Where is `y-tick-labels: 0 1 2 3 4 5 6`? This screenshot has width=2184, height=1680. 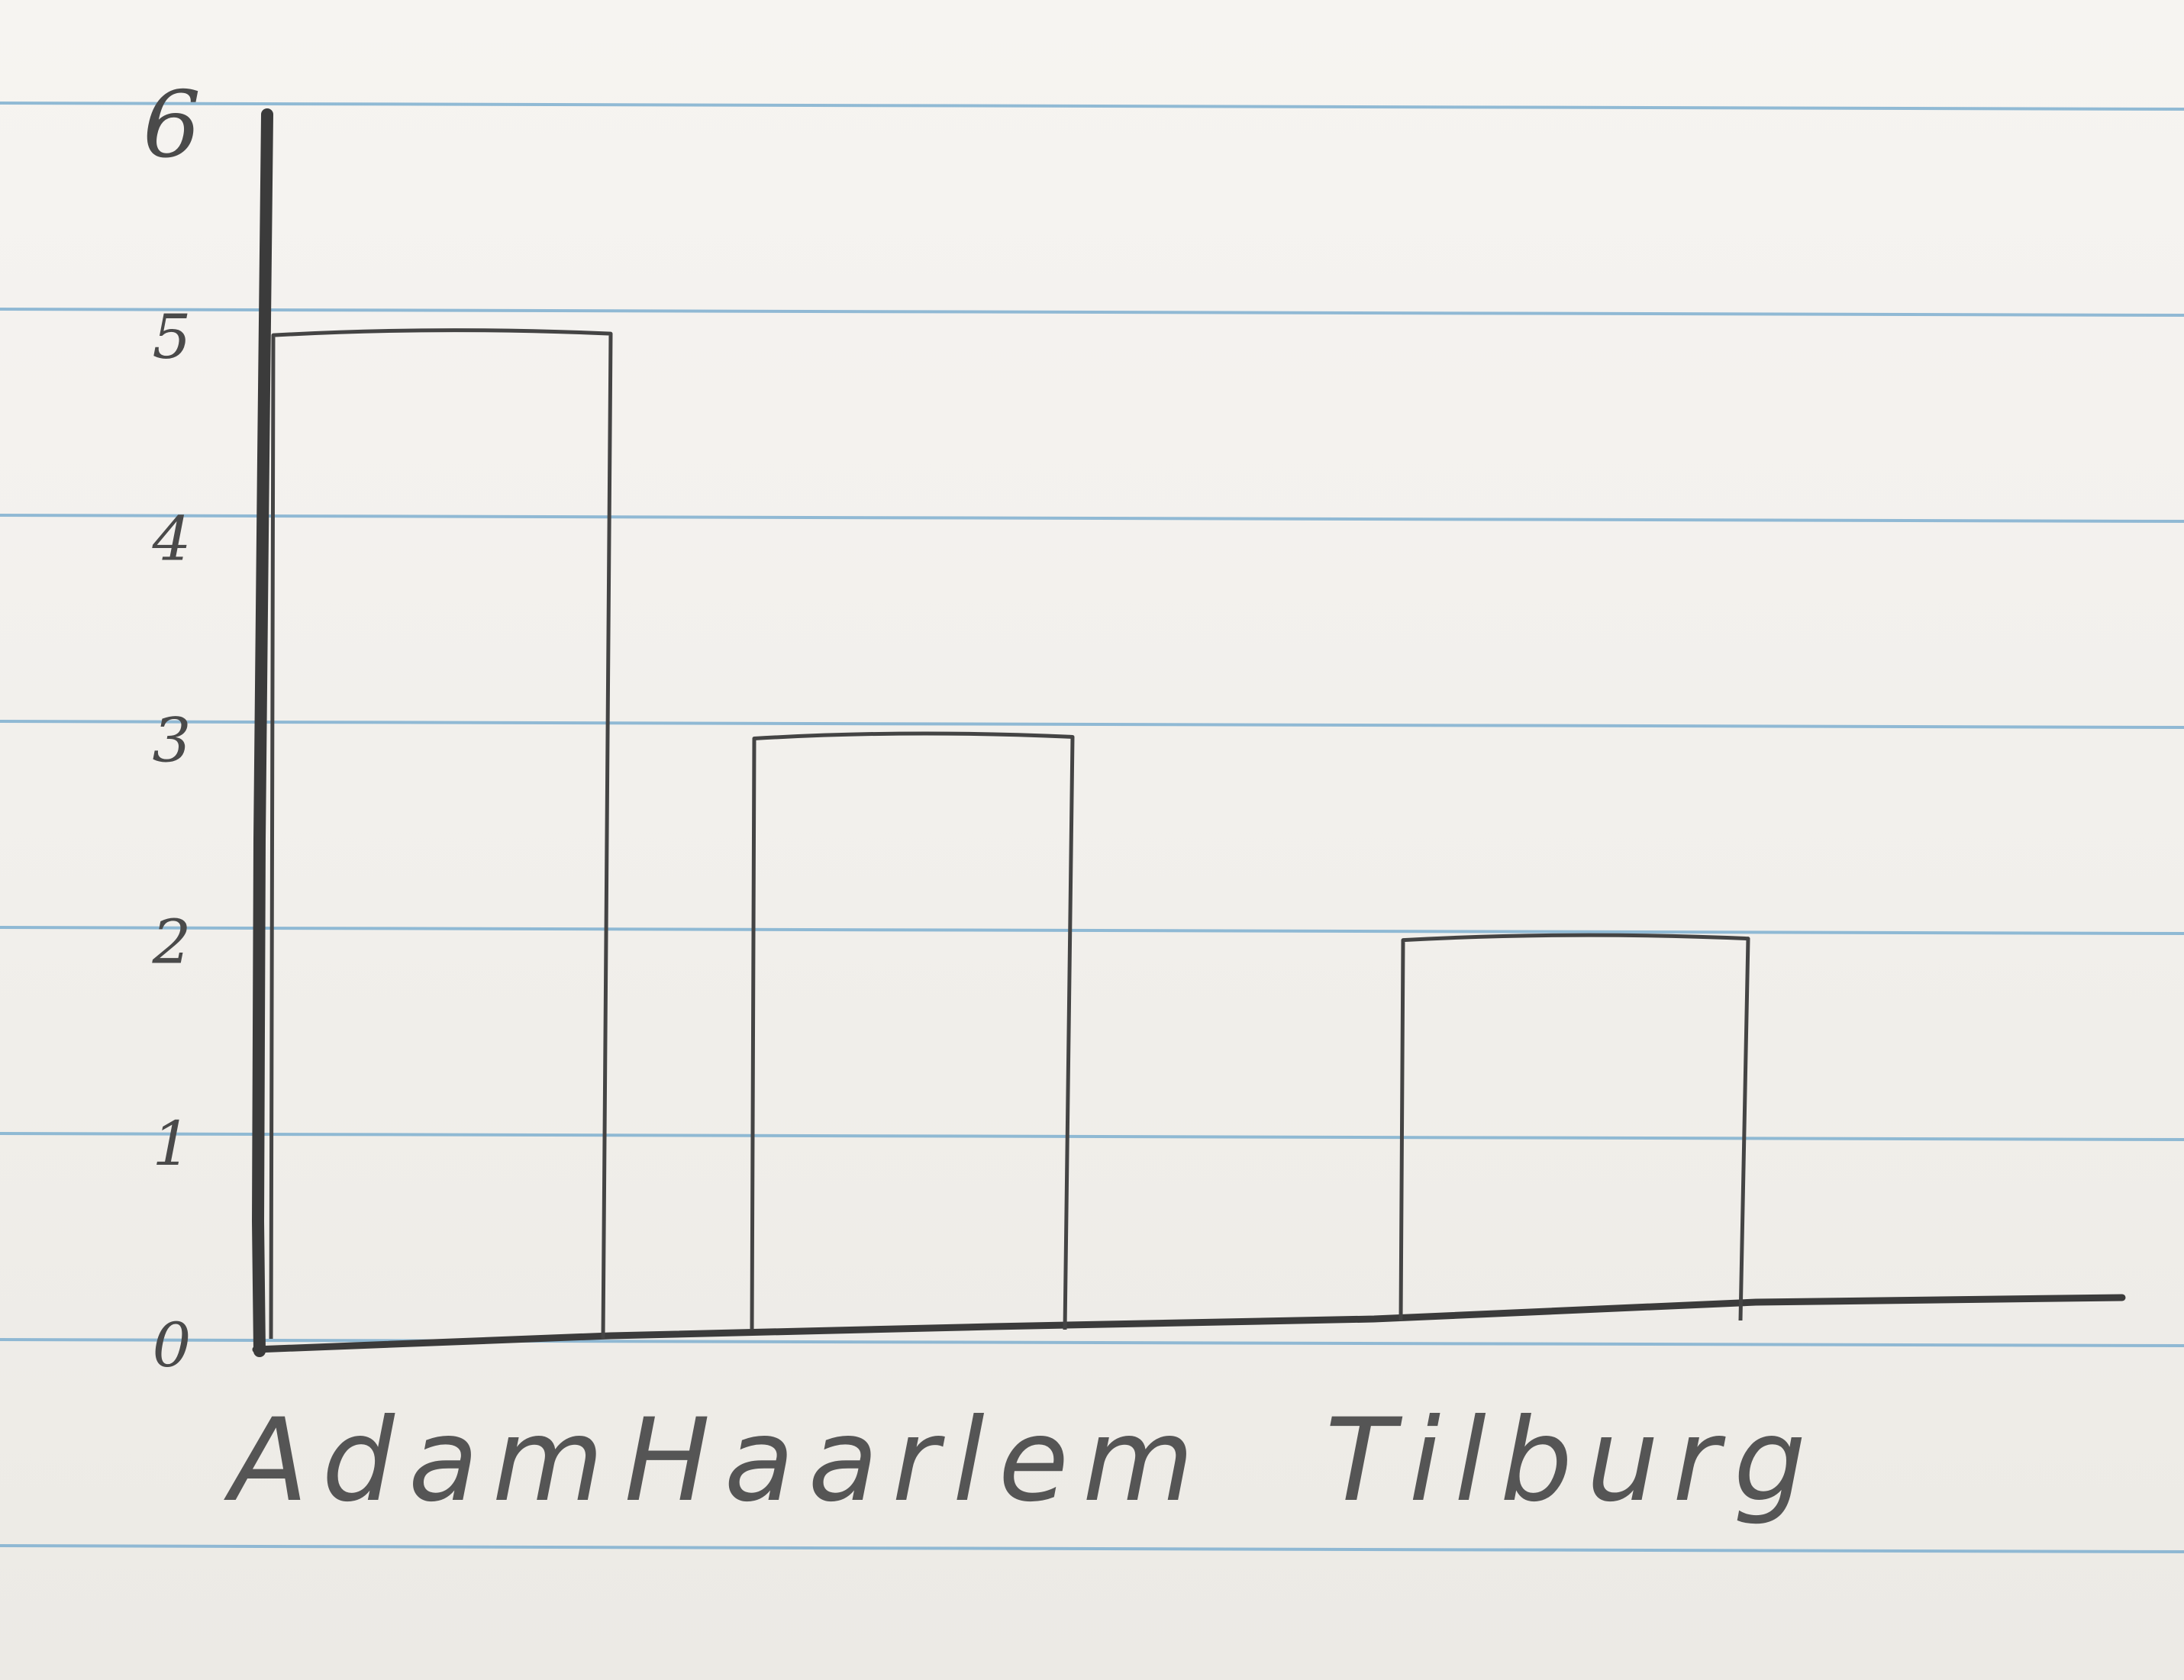
y-tick-labels: 0 1 2 3 4 5 6 is located at coordinates (172, 727).